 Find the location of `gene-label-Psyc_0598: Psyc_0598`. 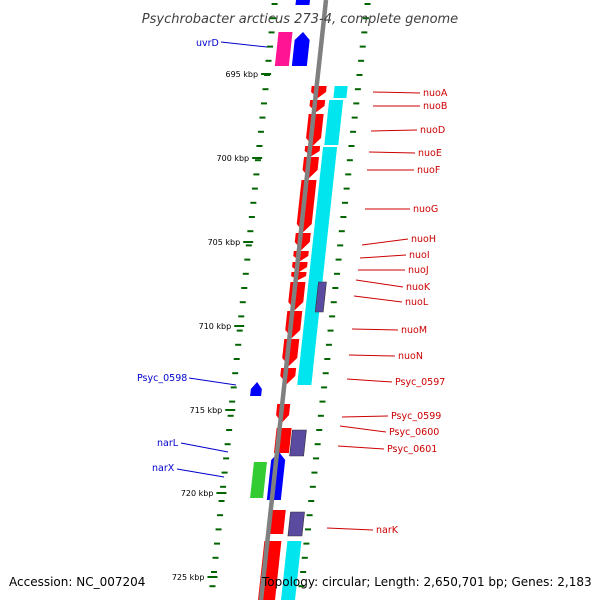

gene-label-Psyc_0598: Psyc_0598 is located at coordinates (162, 378).